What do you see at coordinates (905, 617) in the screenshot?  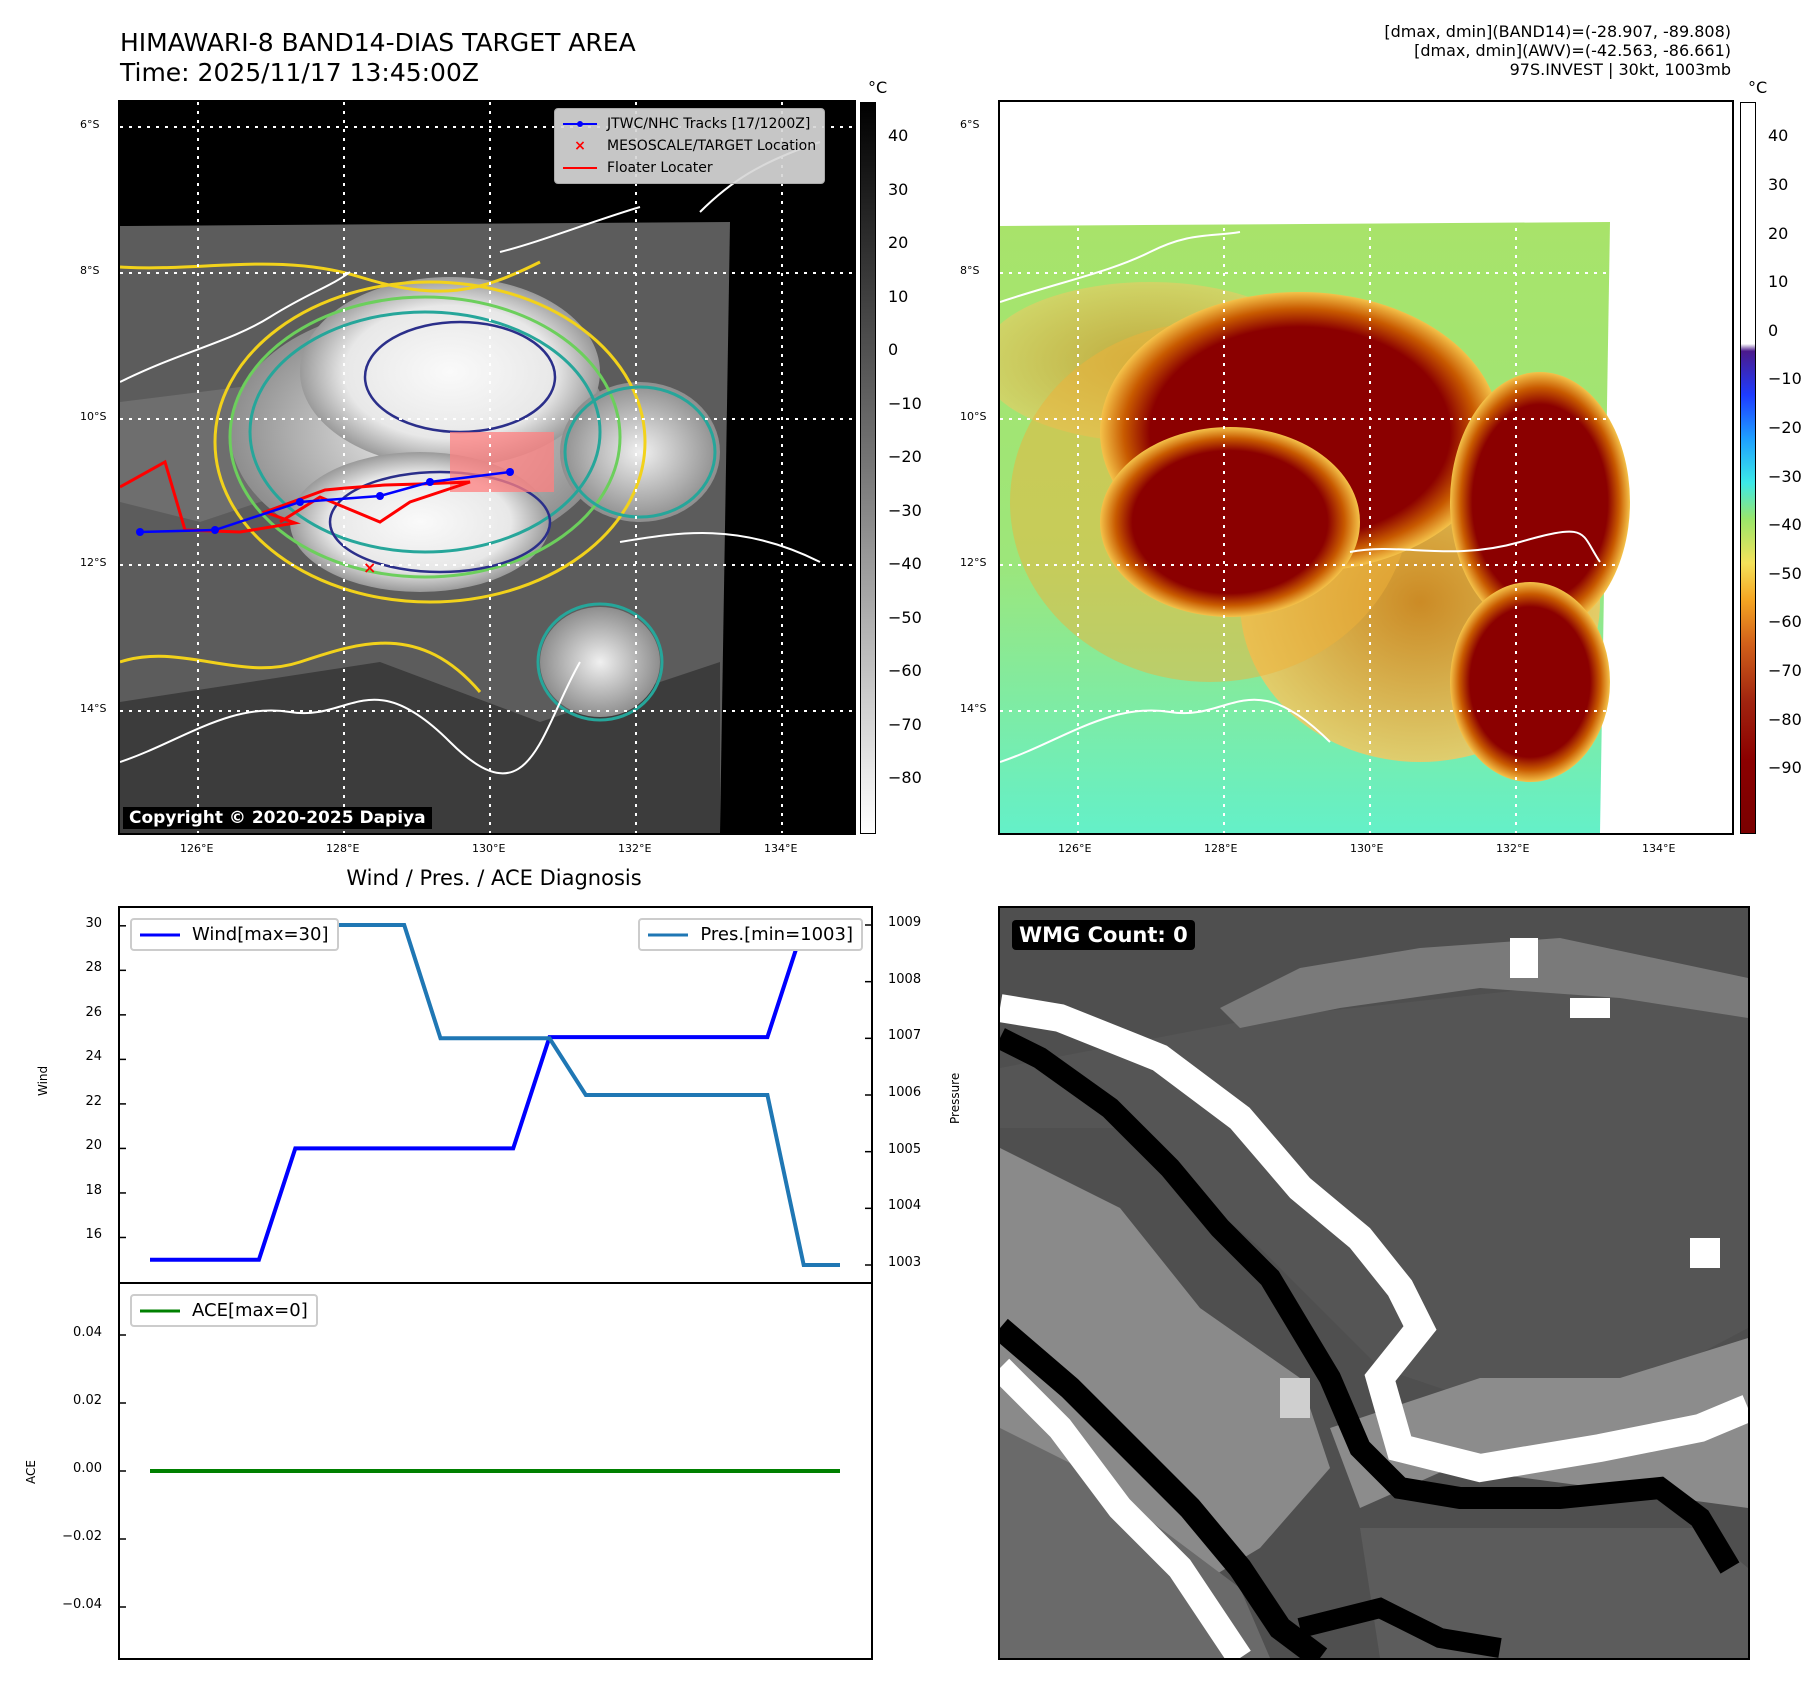 I see `colorbar-left-tick: −50` at bounding box center [905, 617].